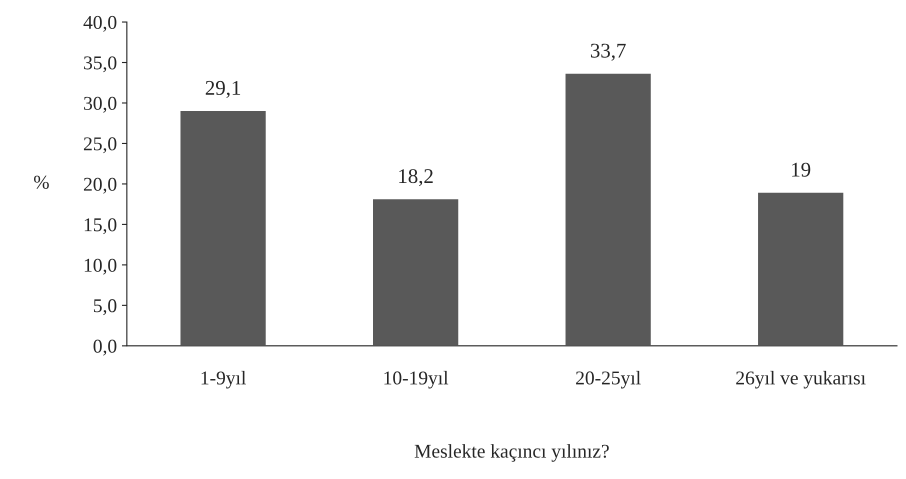  What do you see at coordinates (105, 307) in the screenshot?
I see `y-tick-label: 5,0` at bounding box center [105, 307].